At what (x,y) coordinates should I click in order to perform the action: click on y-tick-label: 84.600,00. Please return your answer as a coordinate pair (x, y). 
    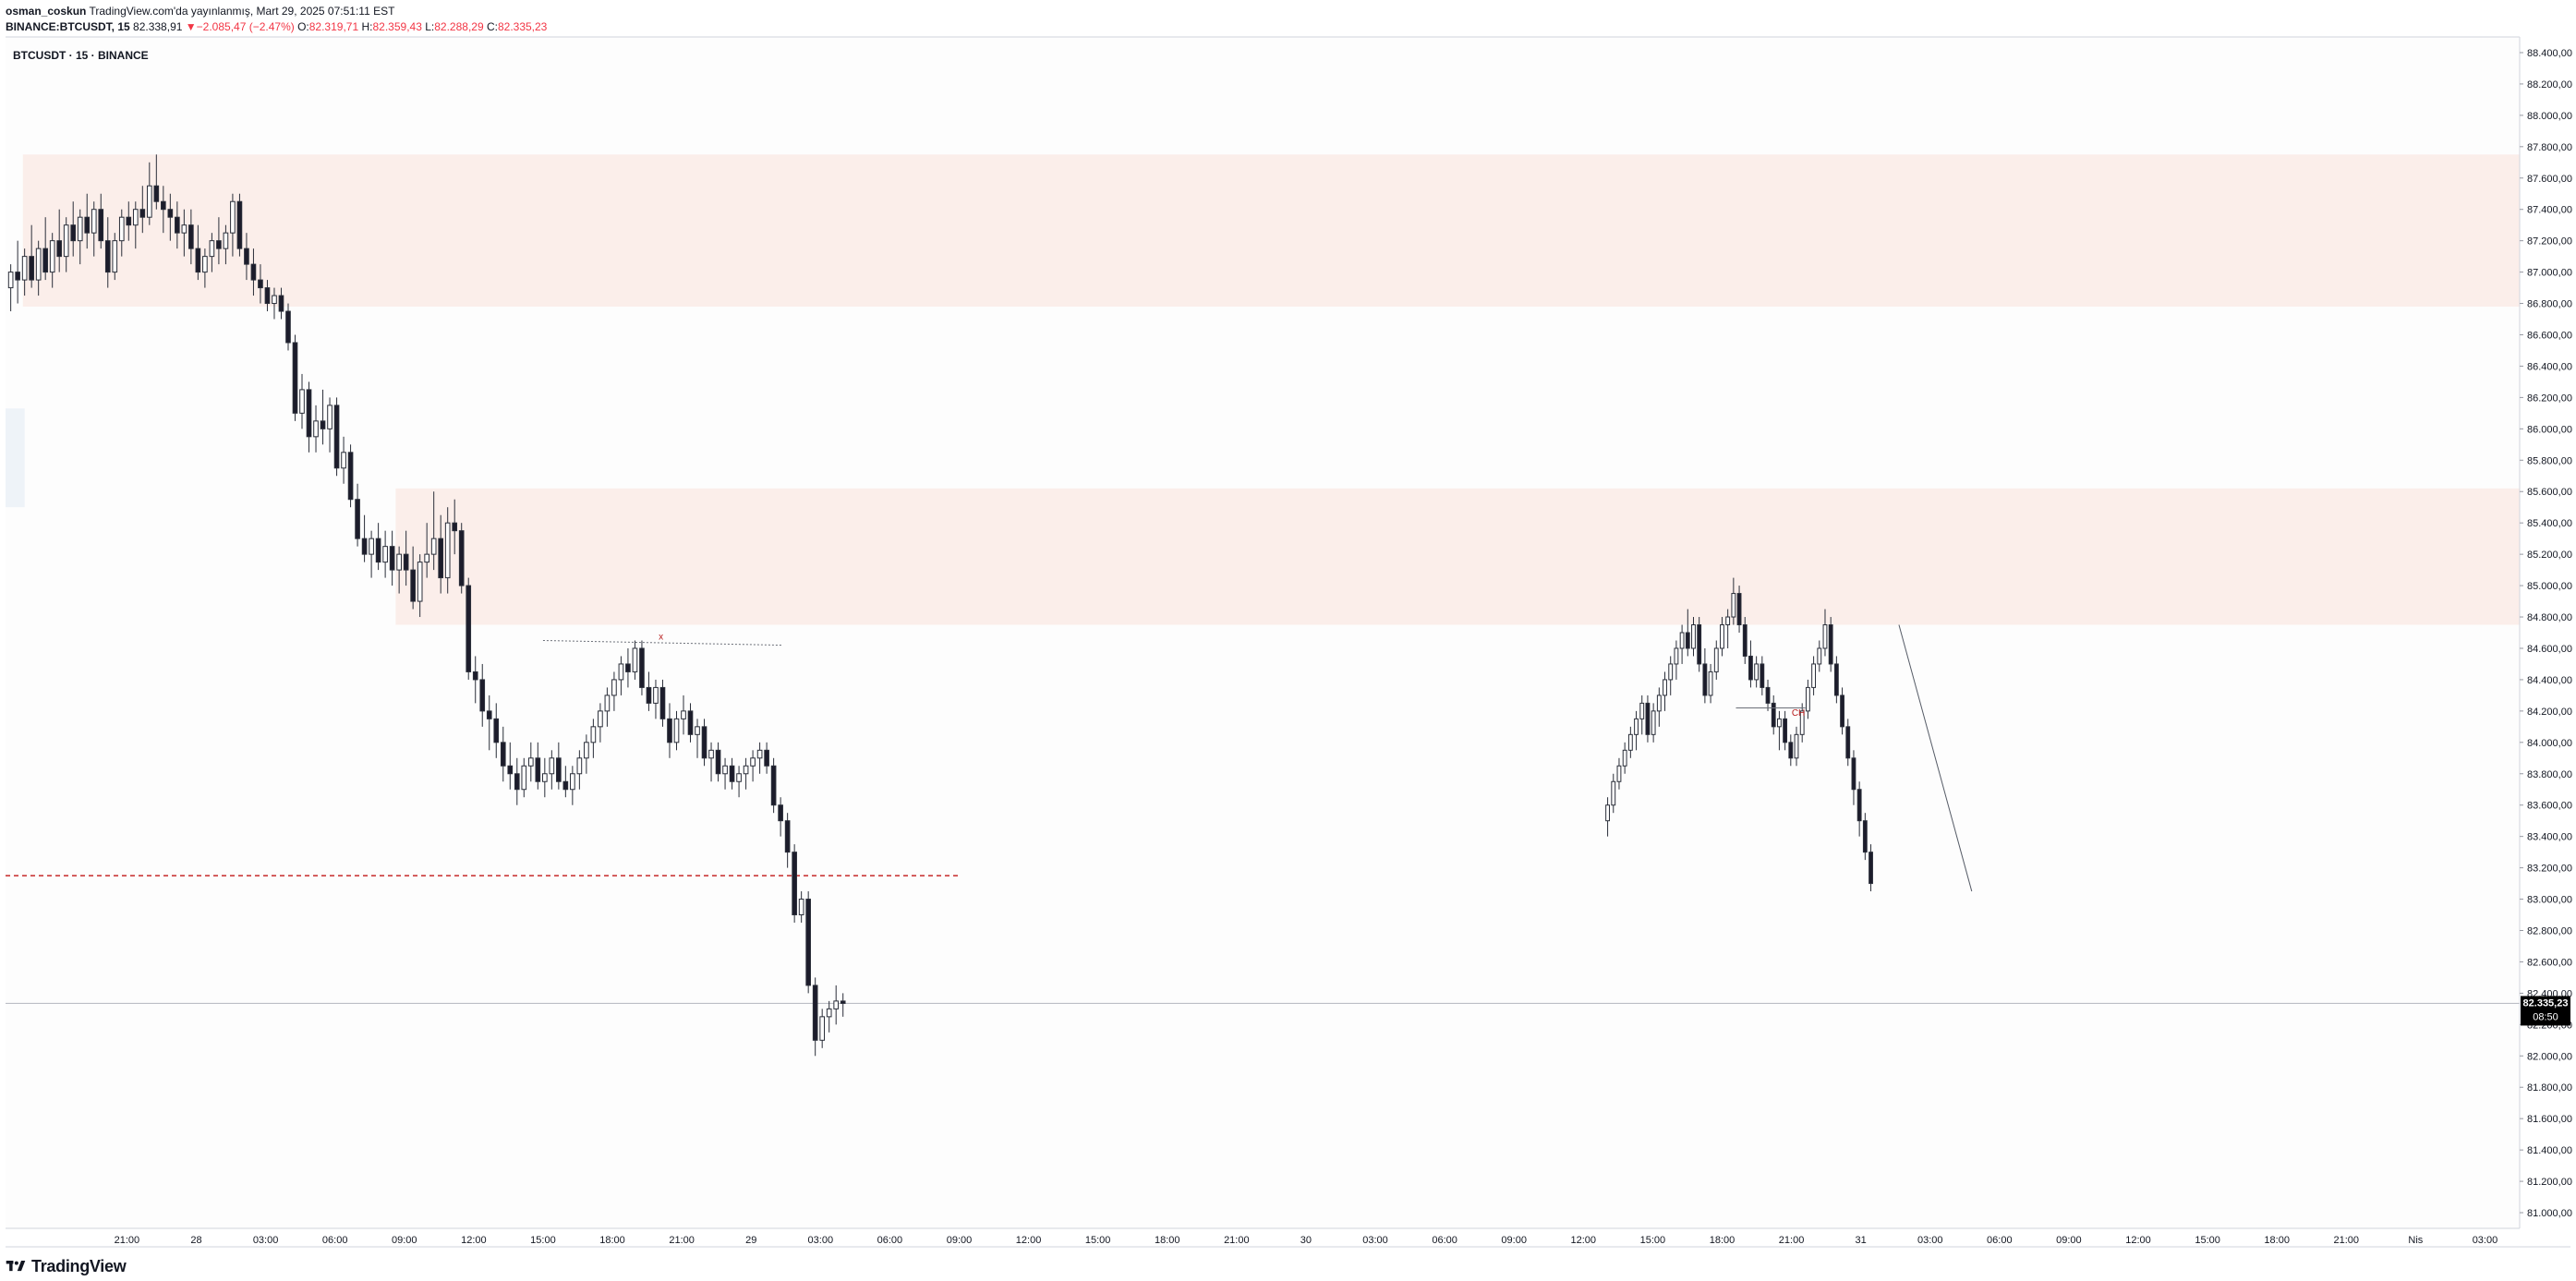
    Looking at the image, I should click on (2549, 650).